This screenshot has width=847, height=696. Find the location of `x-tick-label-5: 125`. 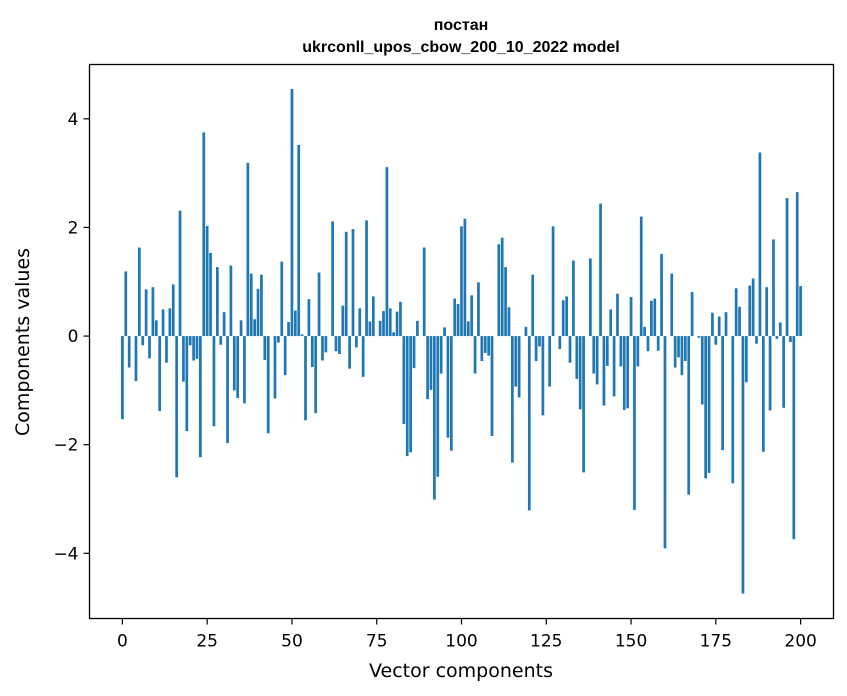

x-tick-label-5: 125 is located at coordinates (546, 642).